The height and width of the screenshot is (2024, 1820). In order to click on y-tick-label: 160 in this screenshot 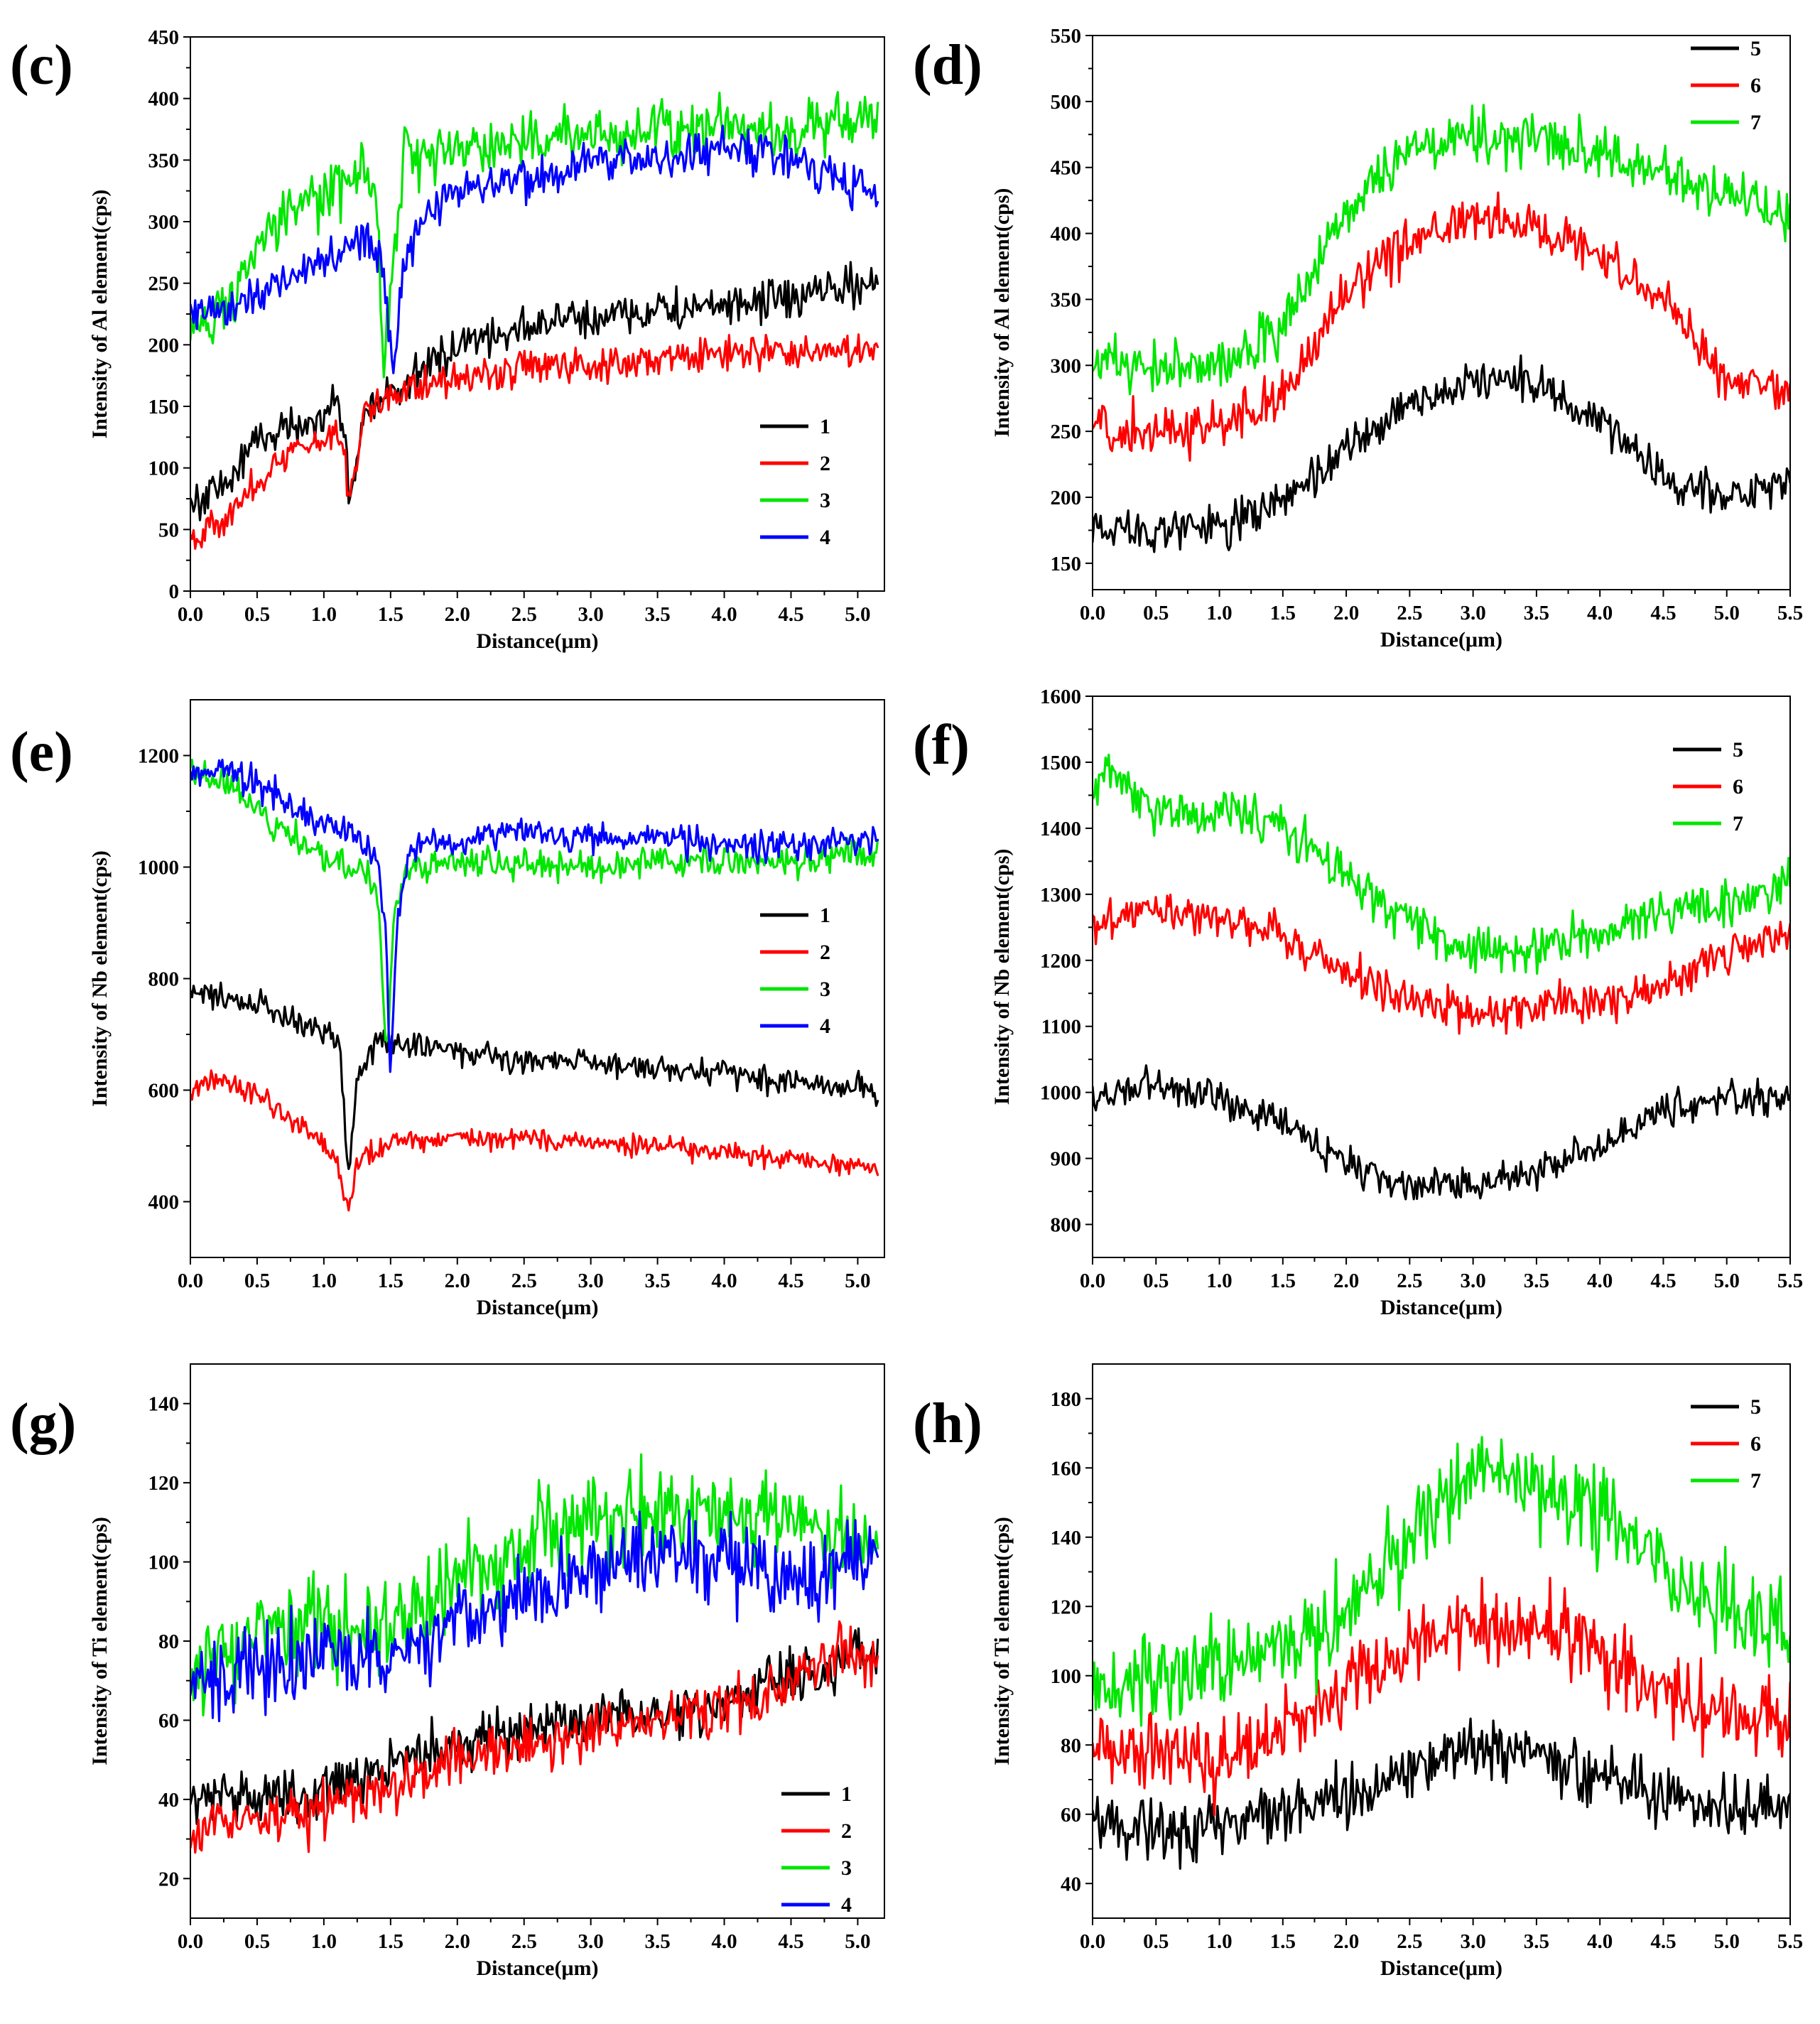, I will do `click(1066, 1469)`.